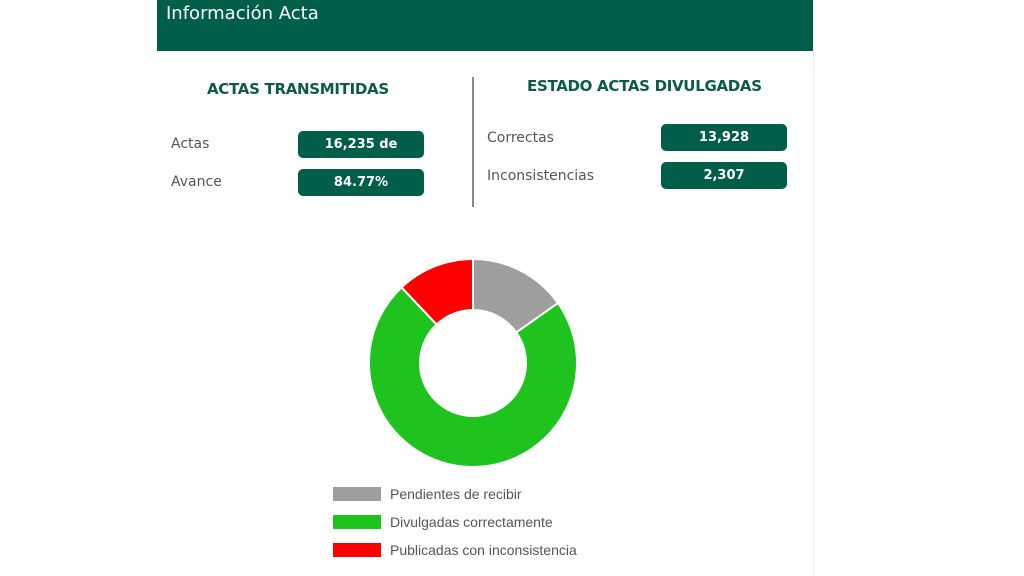  I want to click on actas-label: Actas, so click(190, 144).